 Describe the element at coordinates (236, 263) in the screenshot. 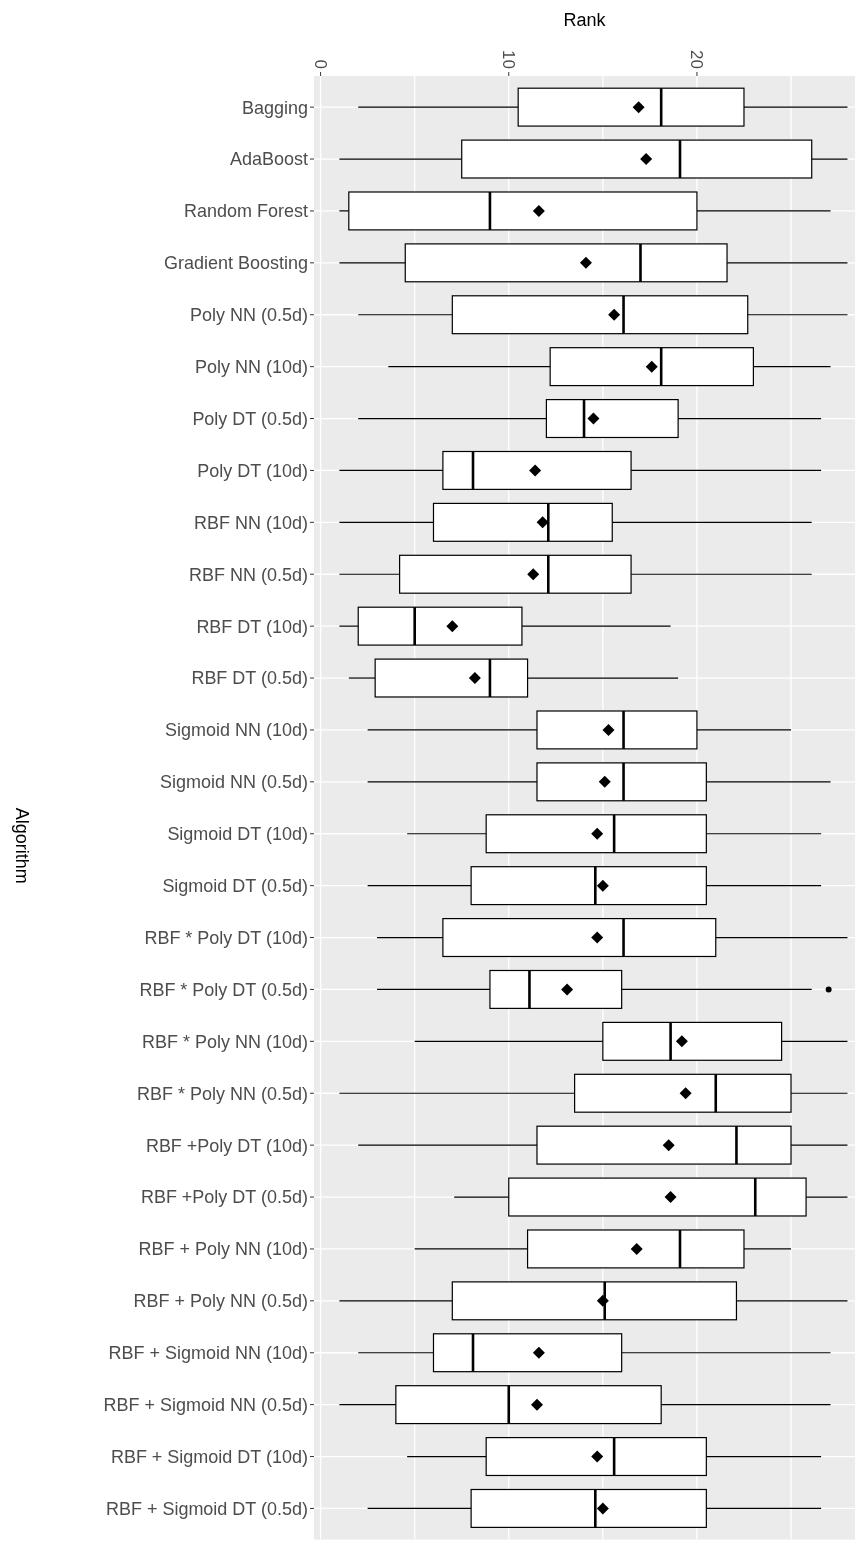

I see `y-tick-label: Gradient Boosting` at that location.